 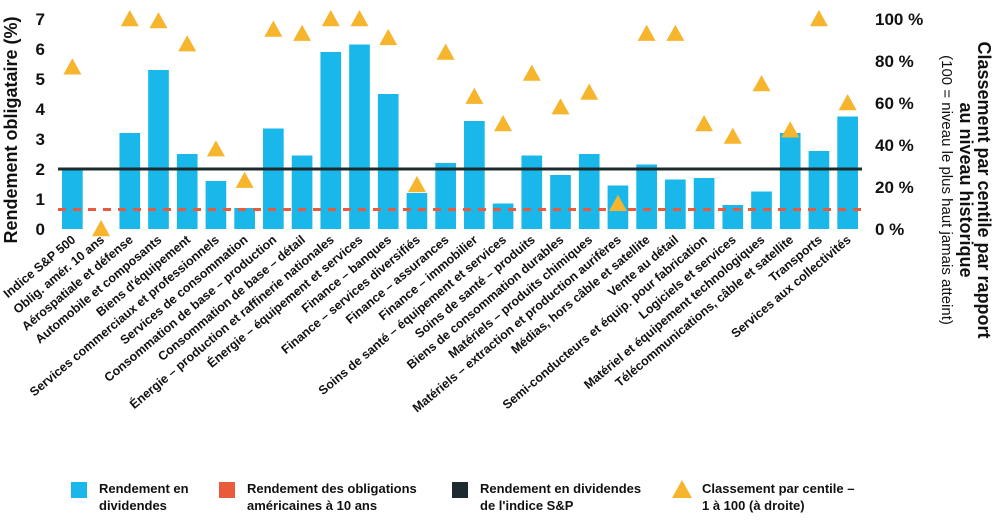 I want to click on y-axis-title: Rendement obligataire (%), so click(x=11, y=129).